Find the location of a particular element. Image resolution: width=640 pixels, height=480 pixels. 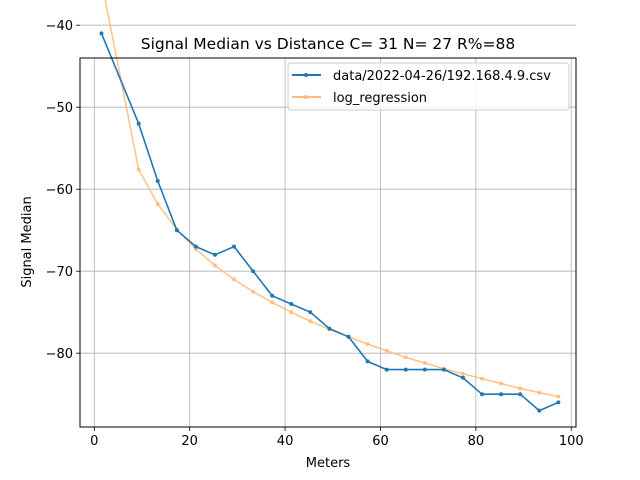

legend-box is located at coordinates (428, 86).